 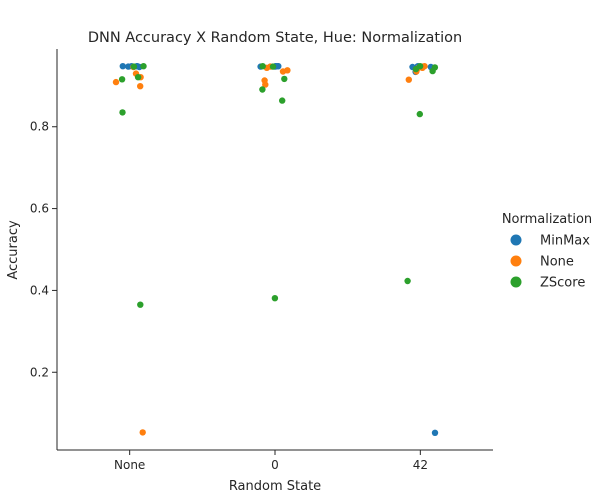 What do you see at coordinates (516, 261) in the screenshot?
I see `legend-marker-none` at bounding box center [516, 261].